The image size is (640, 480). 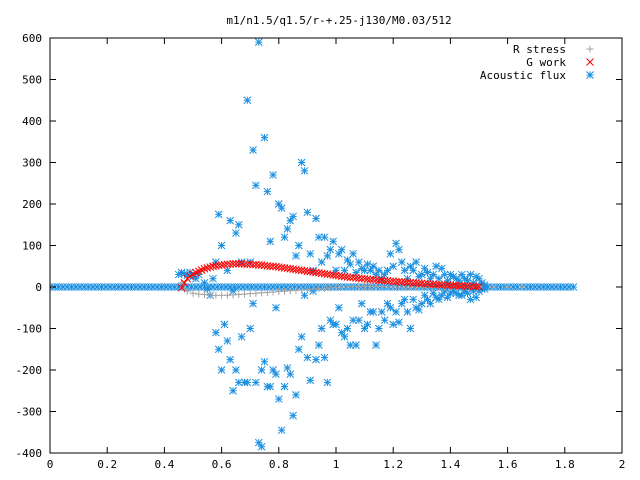 What do you see at coordinates (29, 412) in the screenshot?
I see `y-tick-label: -300` at bounding box center [29, 412].